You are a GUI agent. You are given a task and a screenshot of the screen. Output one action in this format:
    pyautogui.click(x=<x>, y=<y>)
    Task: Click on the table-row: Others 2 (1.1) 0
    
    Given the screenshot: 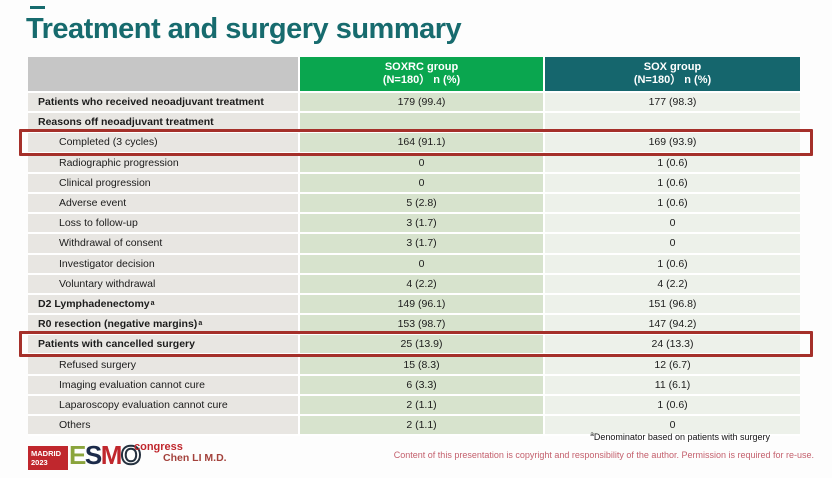 What is the action you would take?
    pyautogui.click(x=414, y=426)
    